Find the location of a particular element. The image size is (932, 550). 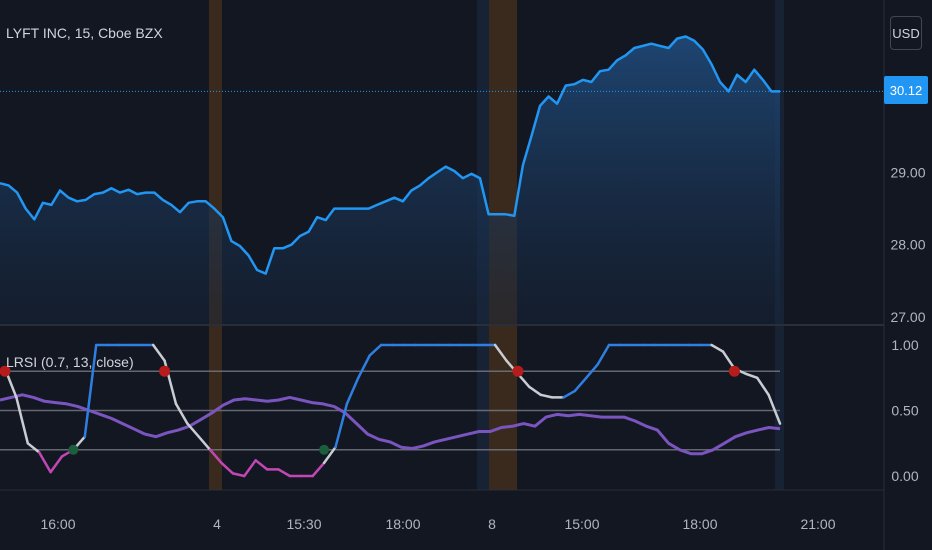

price-tick-label: 27.00 is located at coordinates (907, 317).